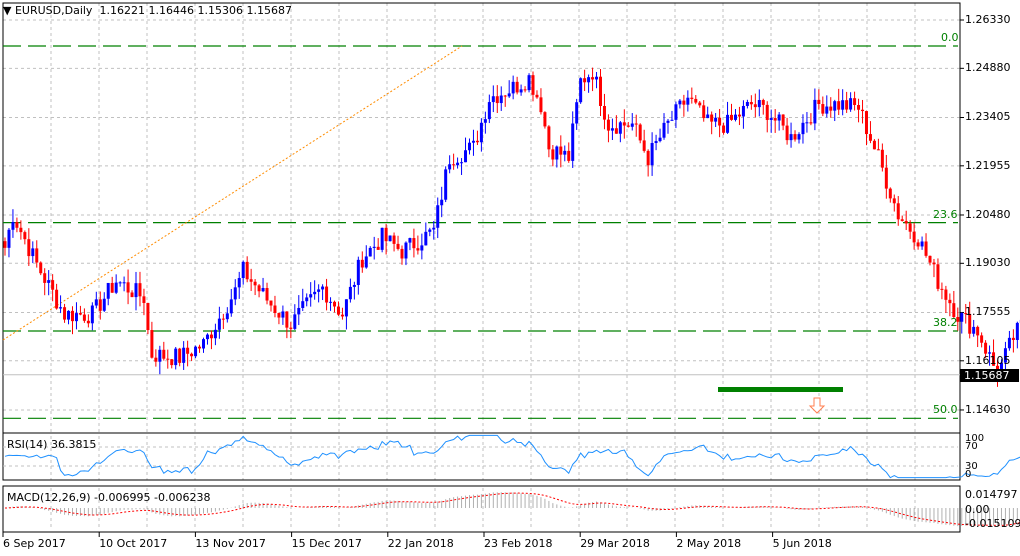  I want to click on high-value: 1.16446, so click(171, 10).